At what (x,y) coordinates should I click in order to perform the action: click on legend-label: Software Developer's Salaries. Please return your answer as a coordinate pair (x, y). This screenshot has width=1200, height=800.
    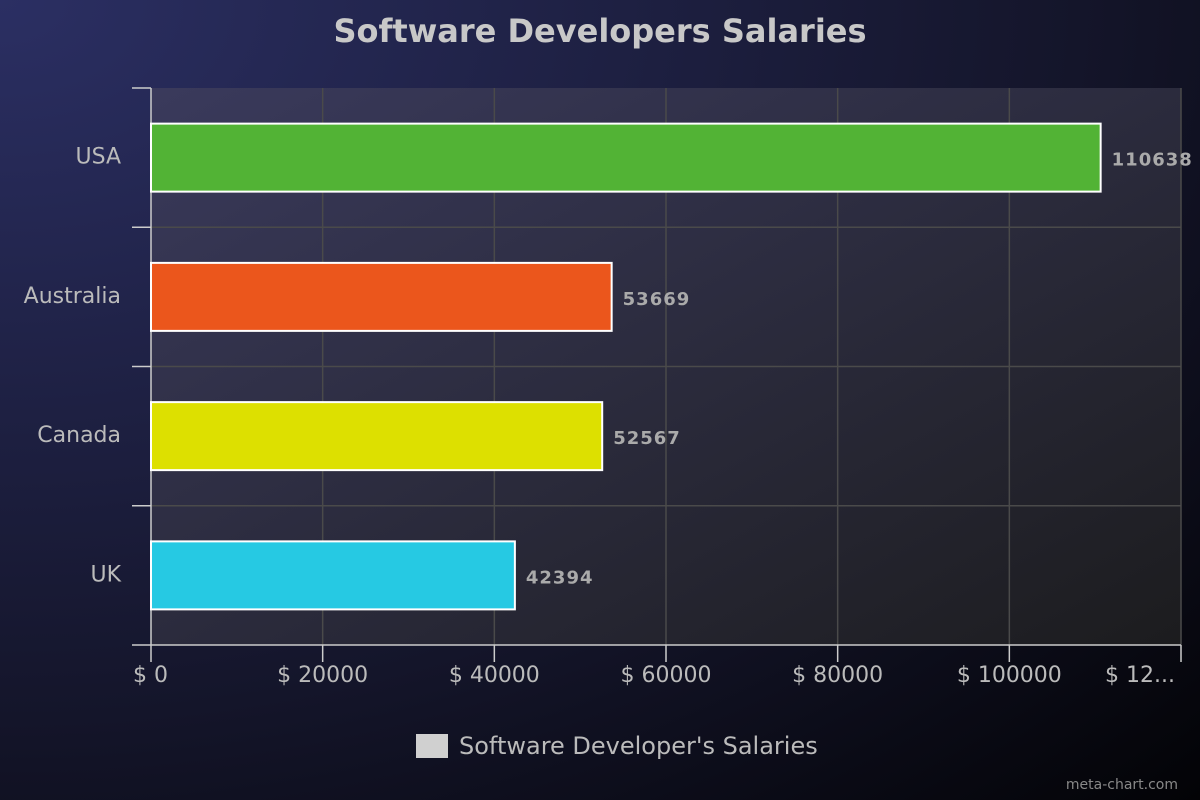
    Looking at the image, I should click on (638, 746).